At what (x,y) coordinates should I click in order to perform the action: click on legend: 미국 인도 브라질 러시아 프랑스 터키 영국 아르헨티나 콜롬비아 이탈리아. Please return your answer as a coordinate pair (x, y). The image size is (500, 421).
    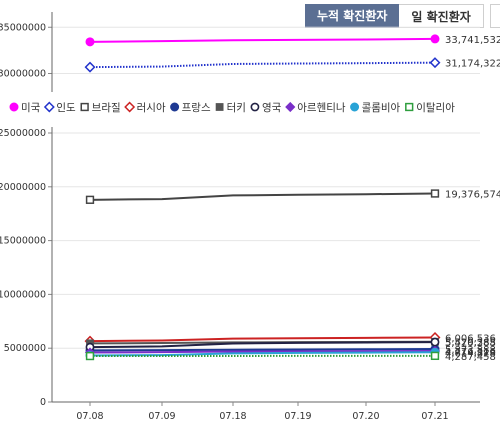
    Looking at the image, I should click on (232, 107).